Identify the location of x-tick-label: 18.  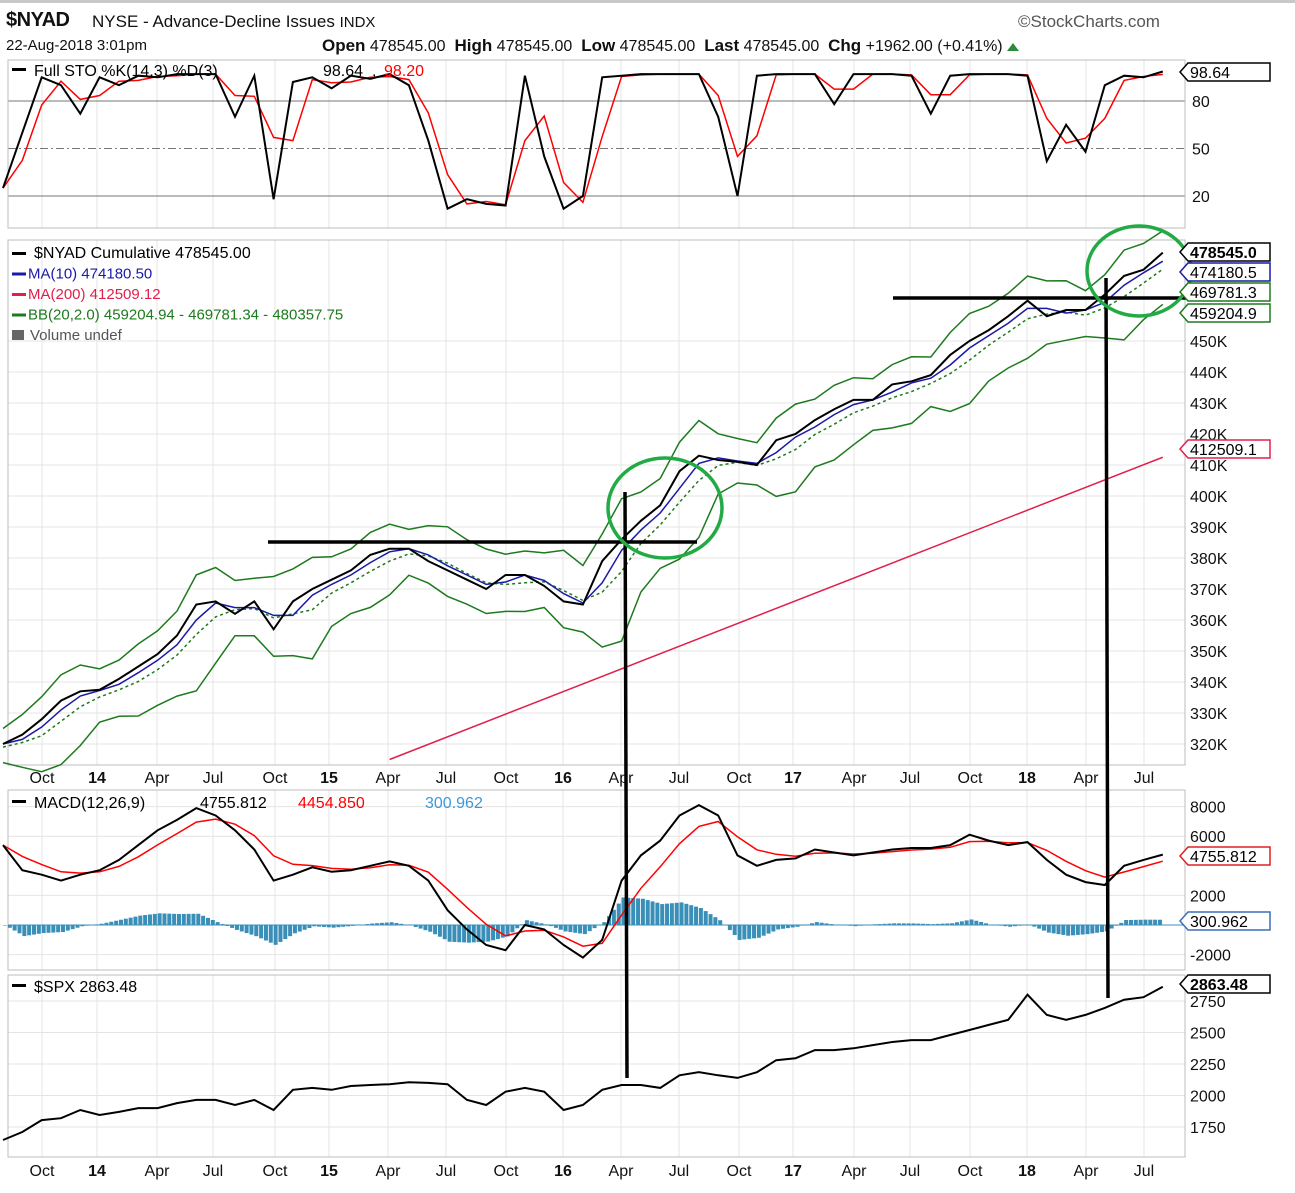
(1027, 778).